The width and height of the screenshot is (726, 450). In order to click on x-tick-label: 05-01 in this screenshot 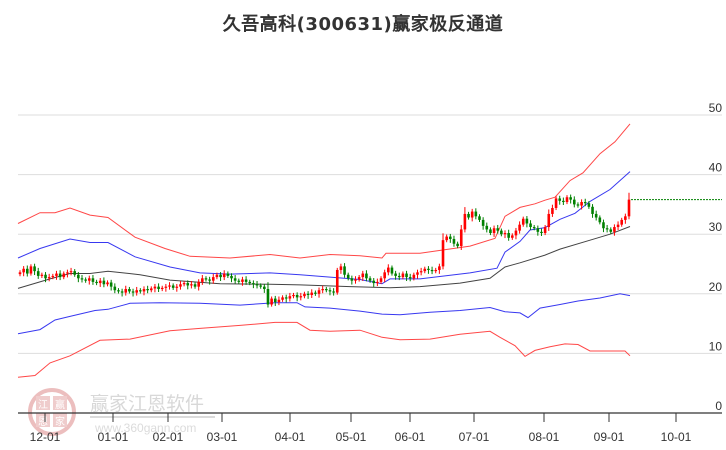, I will do `click(351, 437)`.